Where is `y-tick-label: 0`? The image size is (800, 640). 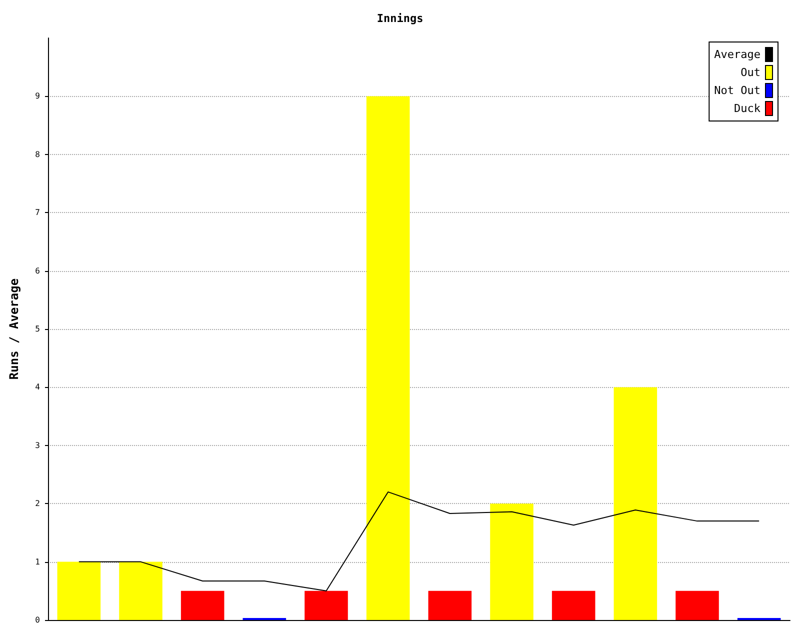
y-tick-label: 0 is located at coordinates (37, 620).